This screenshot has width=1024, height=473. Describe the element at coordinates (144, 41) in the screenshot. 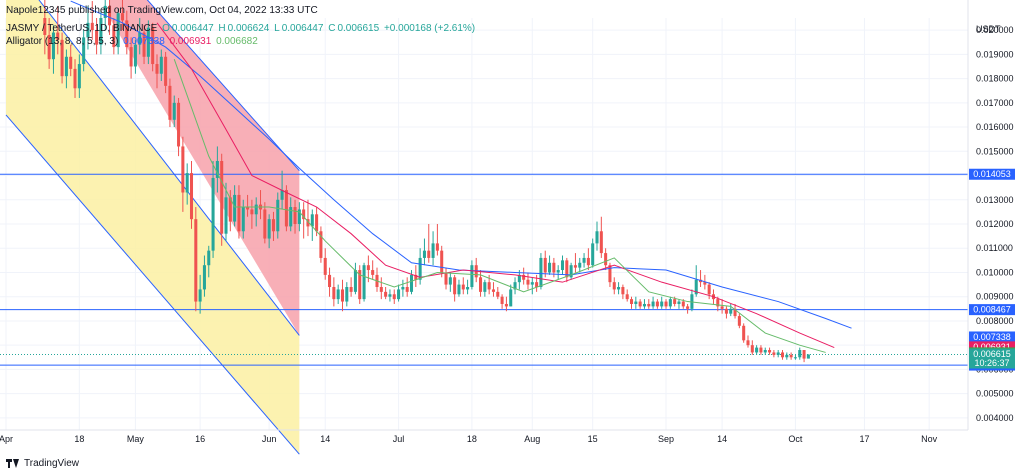

I see `alligator-jaw-value: 0.007338` at that location.